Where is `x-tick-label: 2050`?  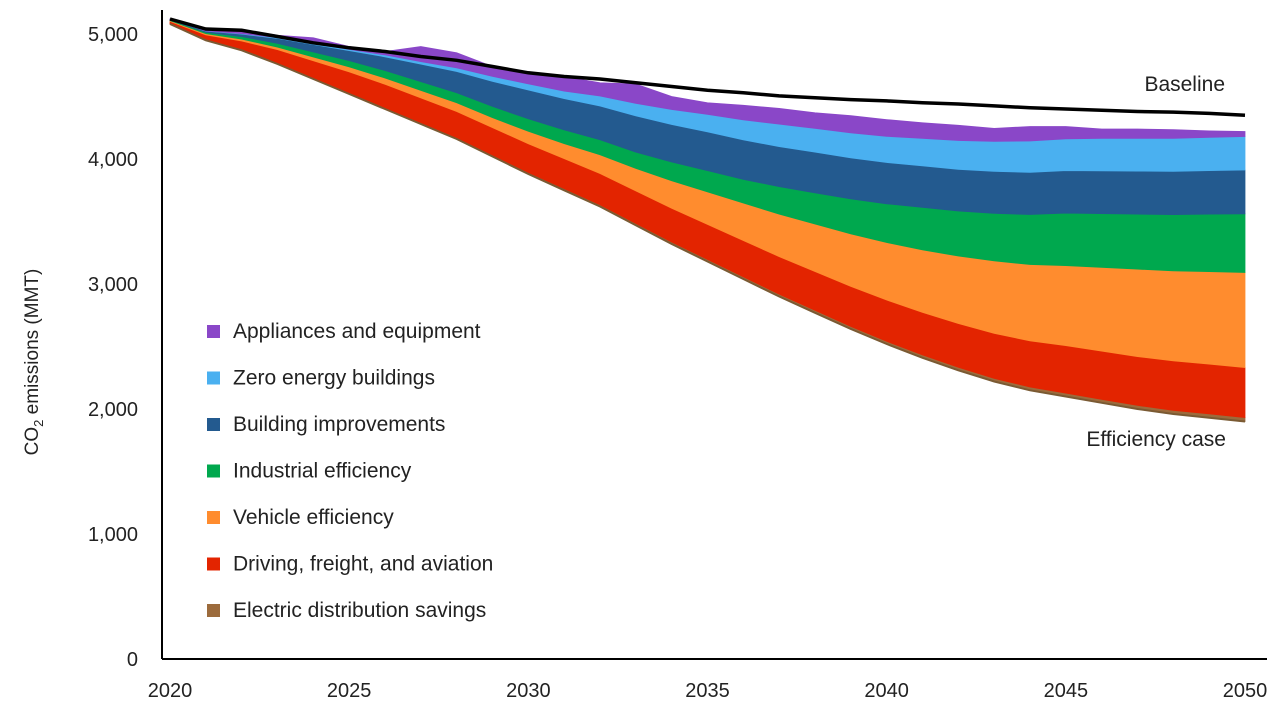
x-tick-label: 2050 is located at coordinates (1245, 691).